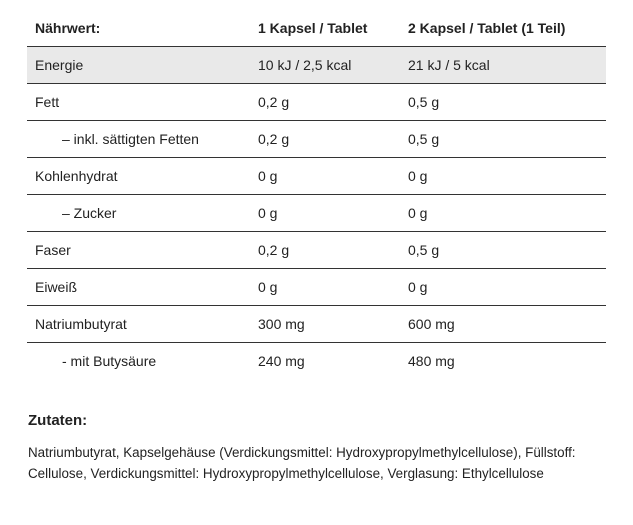  What do you see at coordinates (59, 65) in the screenshot?
I see `nutrient-name: Energie` at bounding box center [59, 65].